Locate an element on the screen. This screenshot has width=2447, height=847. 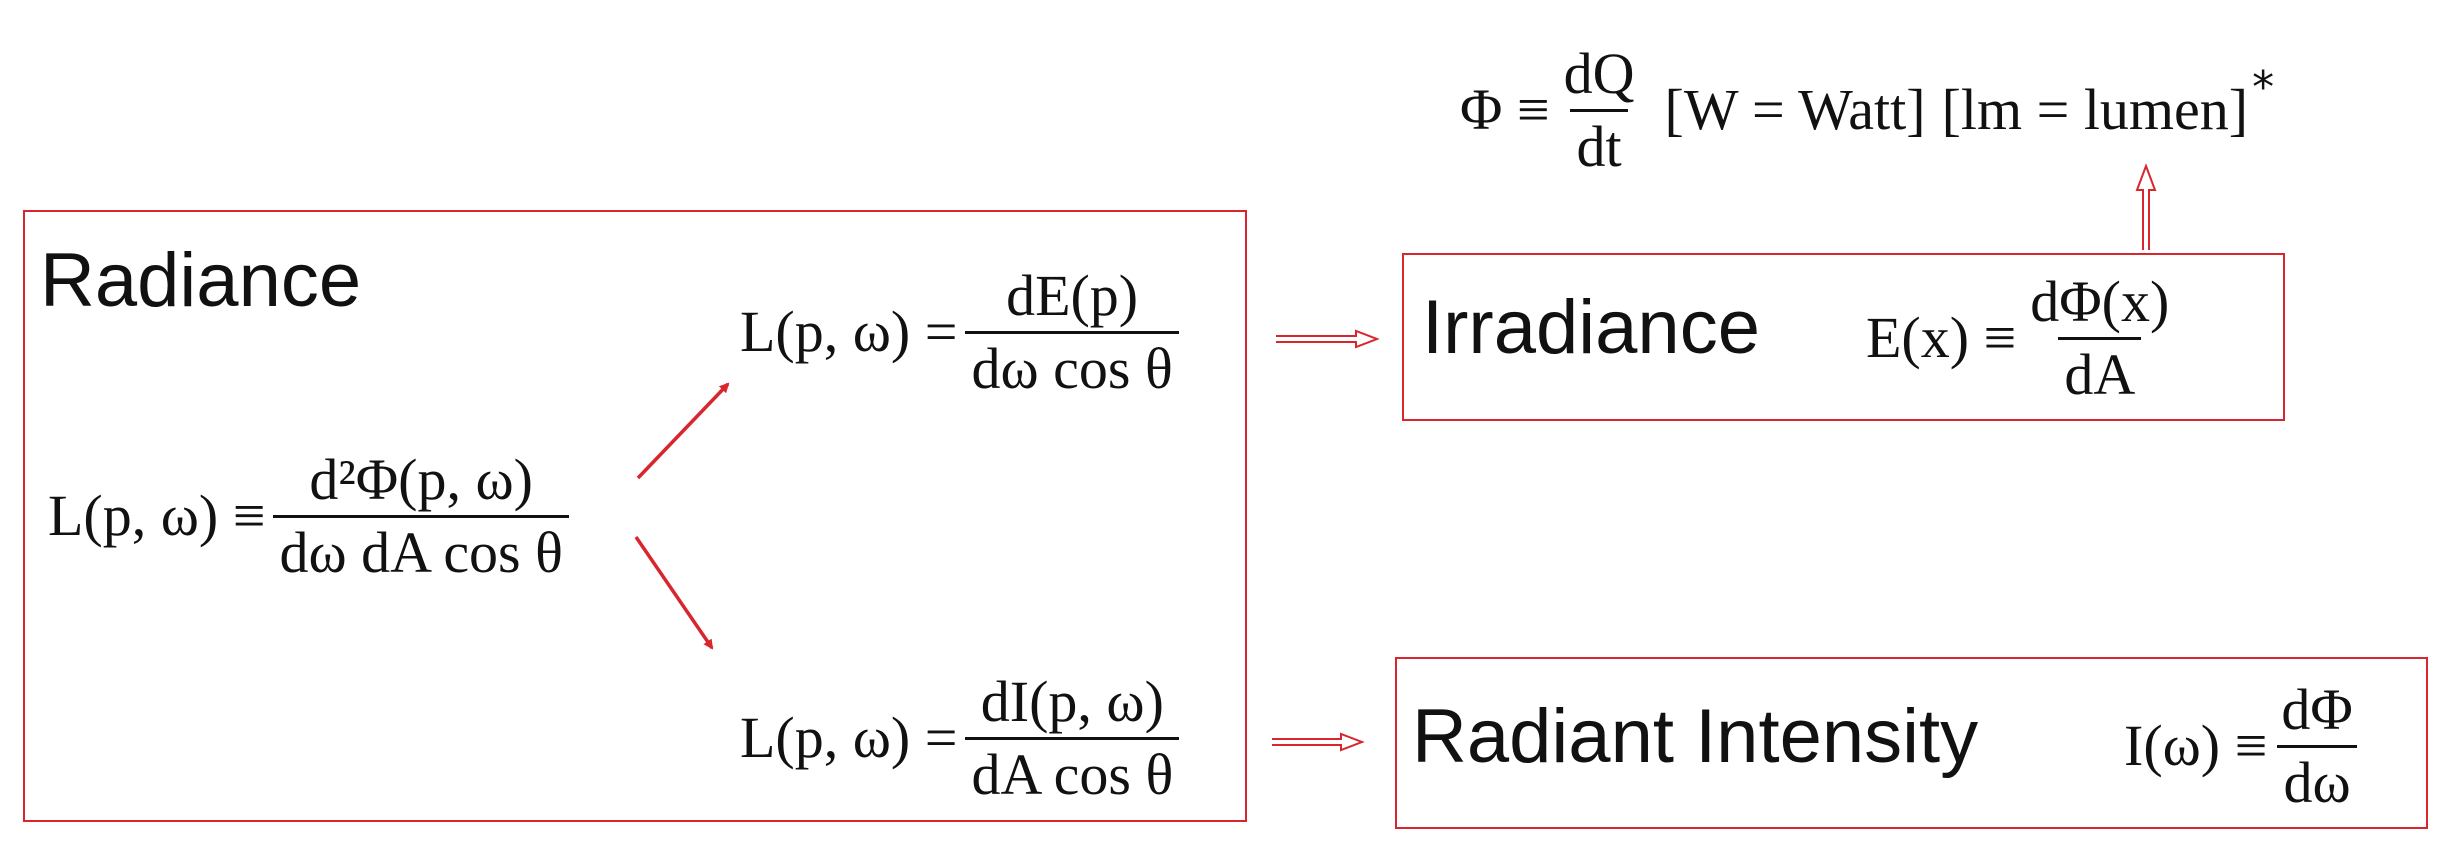
radiance-upper-numerator: dE(p) is located at coordinates (1072, 295).